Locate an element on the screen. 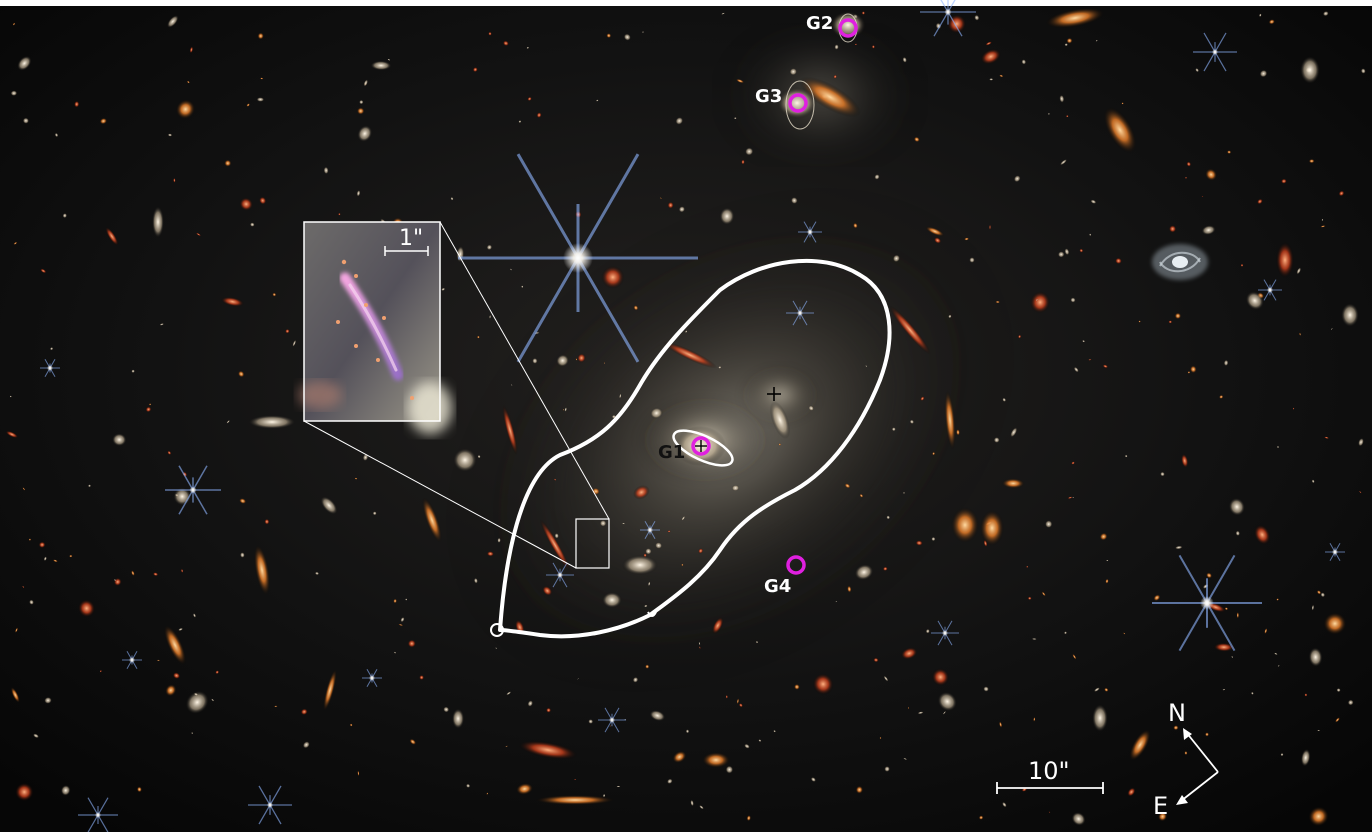 This screenshot has height=832, width=1372. star-spike is located at coordinates (132, 660).